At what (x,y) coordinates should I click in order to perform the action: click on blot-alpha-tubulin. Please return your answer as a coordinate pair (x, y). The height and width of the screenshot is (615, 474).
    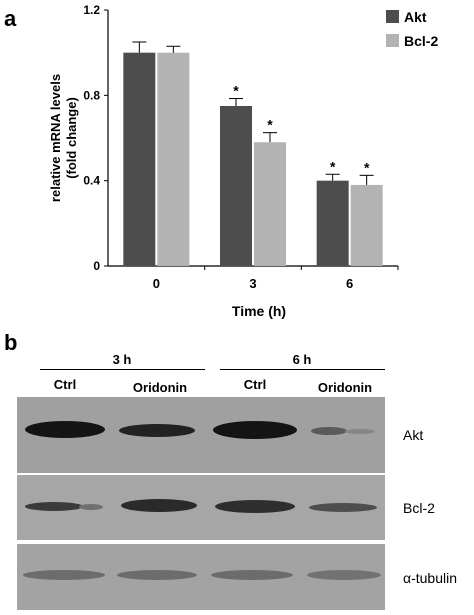
    Looking at the image, I should click on (201, 577).